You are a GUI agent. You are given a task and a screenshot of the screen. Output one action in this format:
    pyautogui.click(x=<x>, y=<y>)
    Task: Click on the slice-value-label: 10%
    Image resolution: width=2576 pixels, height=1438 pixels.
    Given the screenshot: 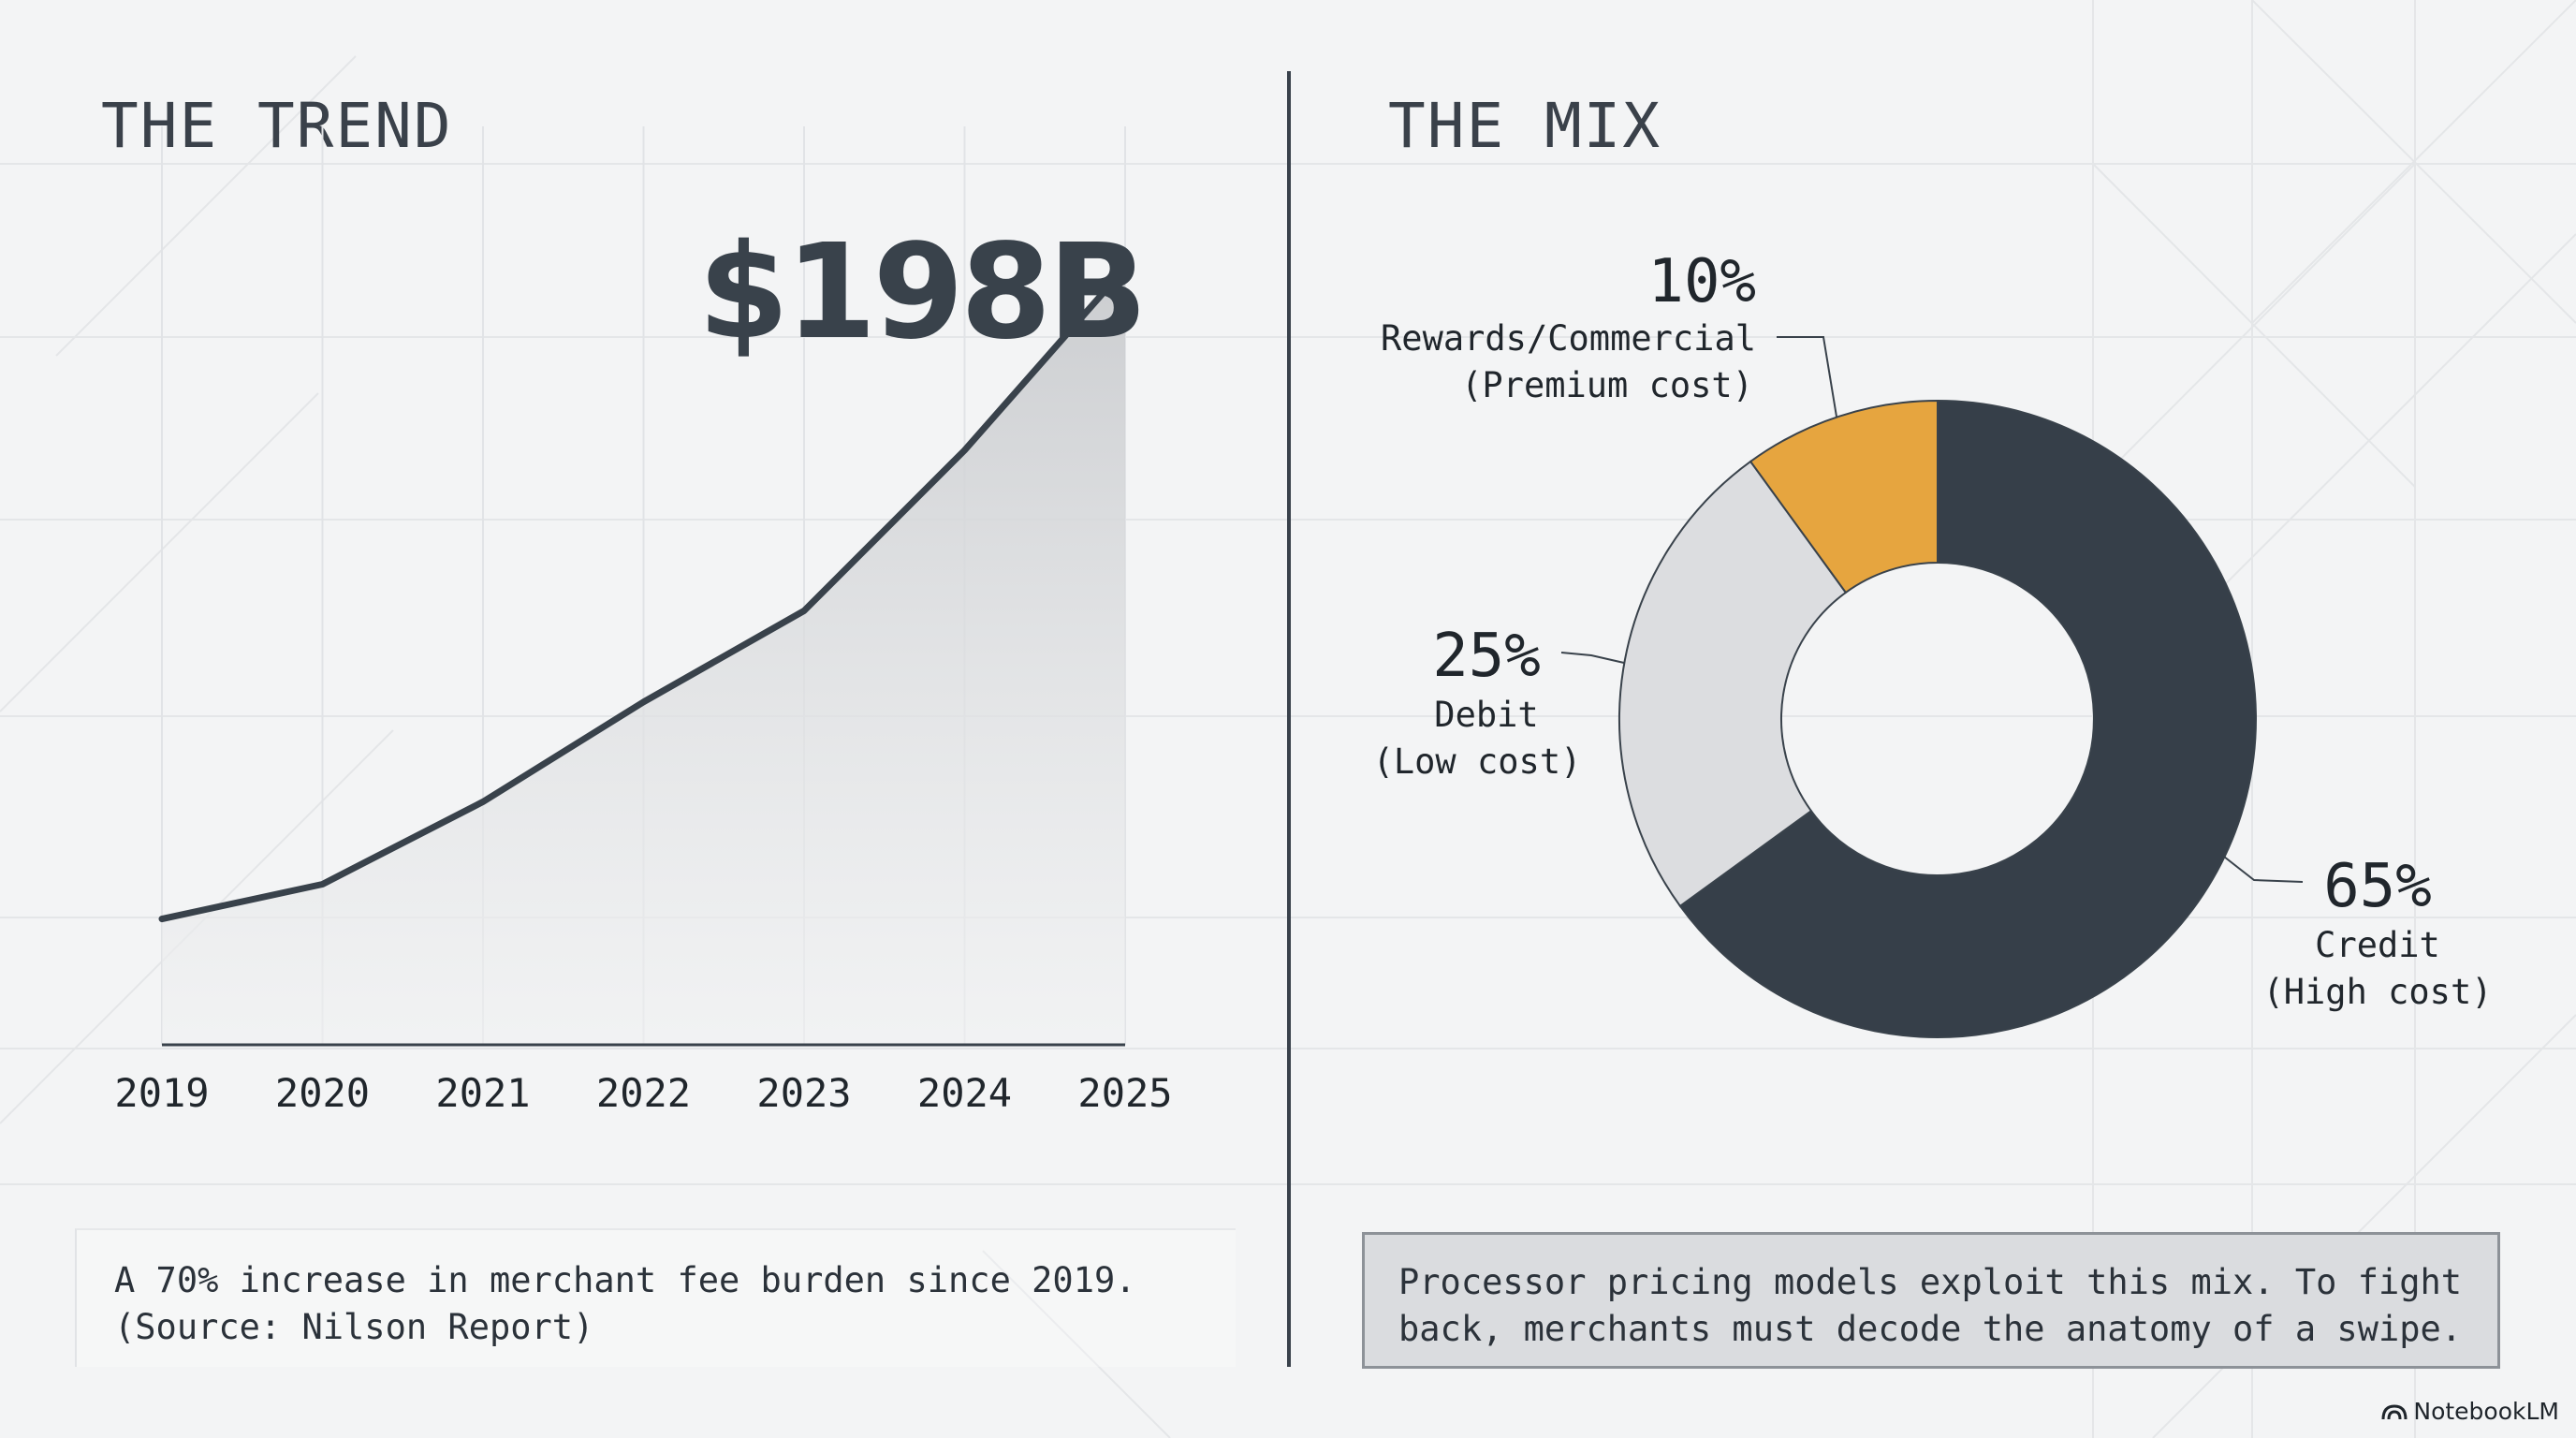 What is the action you would take?
    pyautogui.click(x=1701, y=281)
    